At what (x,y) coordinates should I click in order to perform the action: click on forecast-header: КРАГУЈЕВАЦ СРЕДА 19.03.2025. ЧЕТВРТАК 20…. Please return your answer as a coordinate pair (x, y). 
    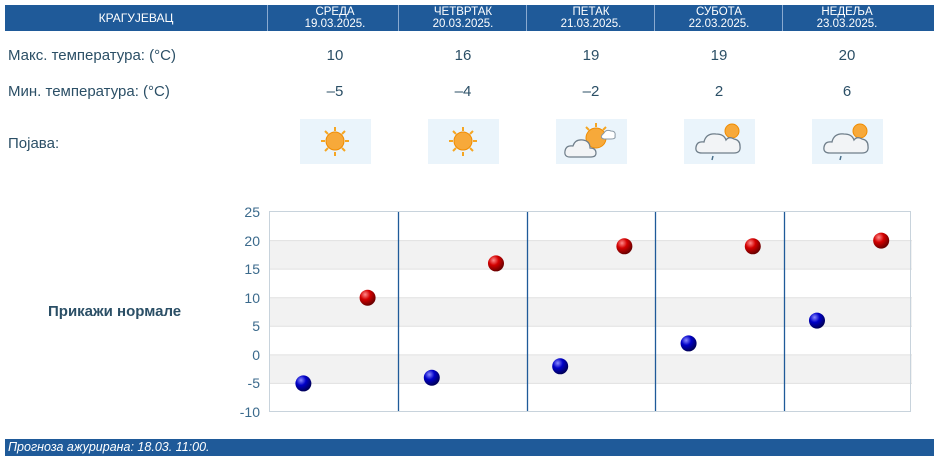
    Looking at the image, I should click on (469, 18).